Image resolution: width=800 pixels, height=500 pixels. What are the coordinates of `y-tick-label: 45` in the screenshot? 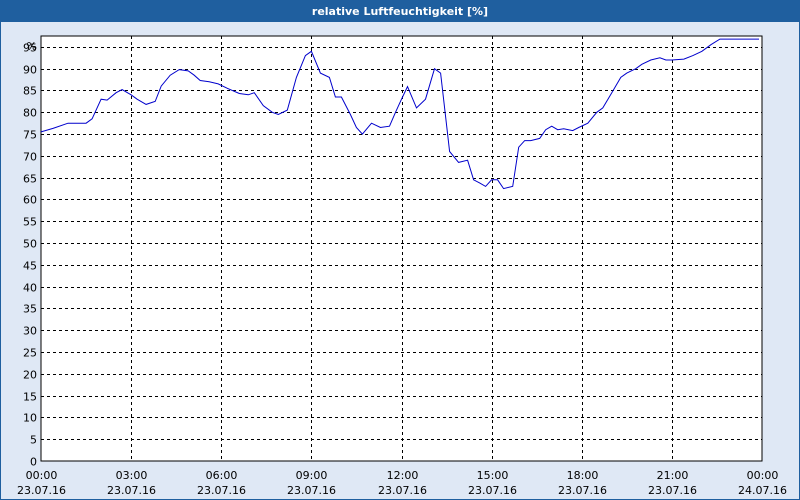 It's located at (30, 266).